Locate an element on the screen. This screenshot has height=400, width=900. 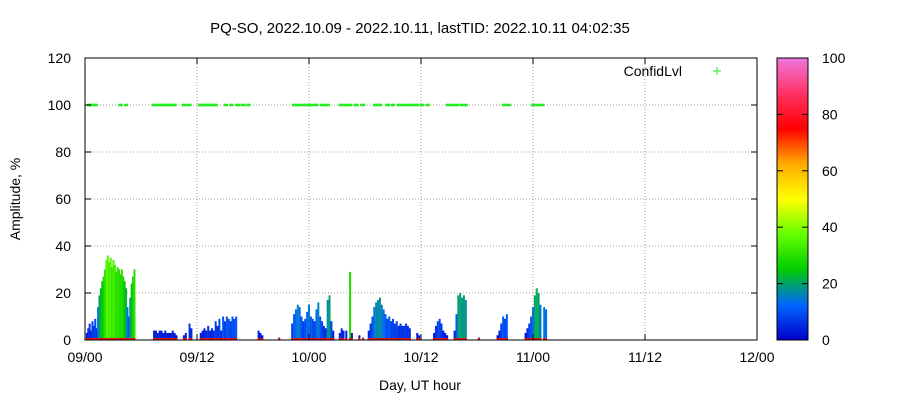
y-tick-label: 100 is located at coordinates (60, 105).